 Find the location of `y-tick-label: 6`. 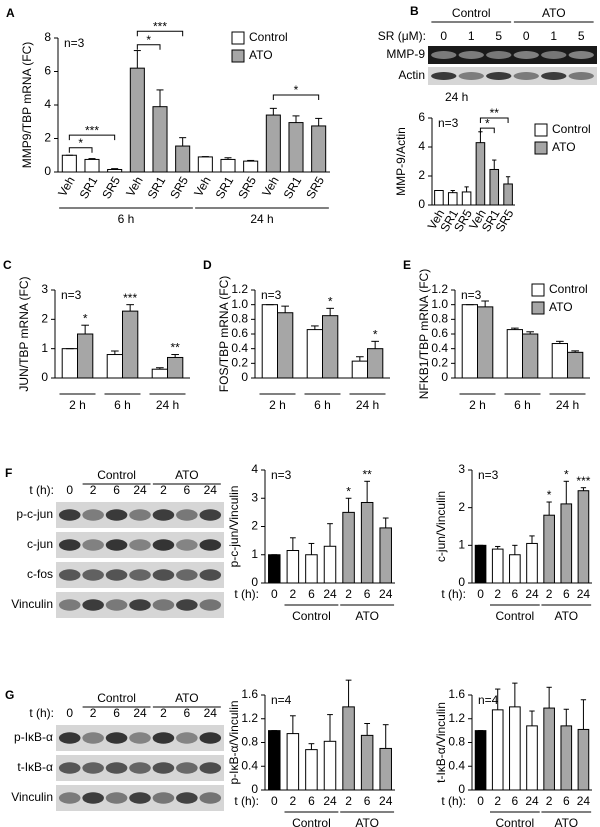

y-tick-label: 6 is located at coordinates (421, 117).